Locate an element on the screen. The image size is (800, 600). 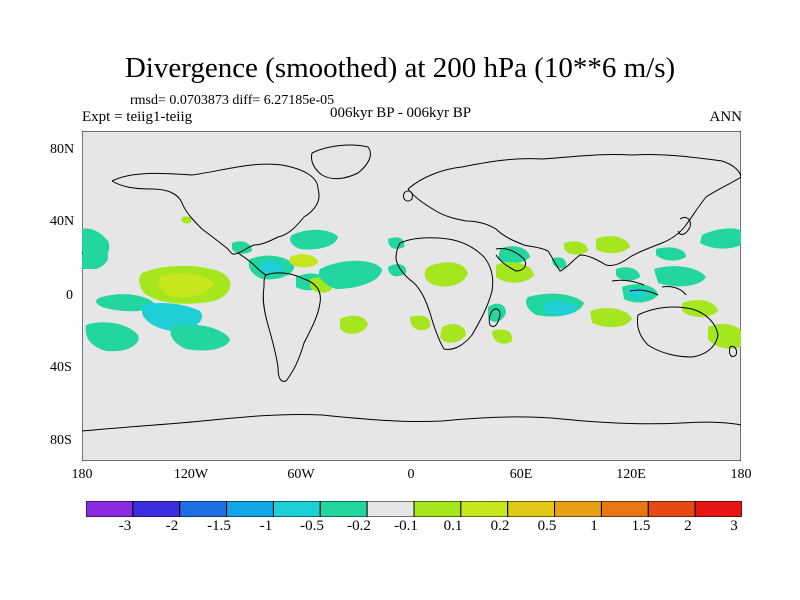
lon-tick-180w: 180 is located at coordinates (82, 474).